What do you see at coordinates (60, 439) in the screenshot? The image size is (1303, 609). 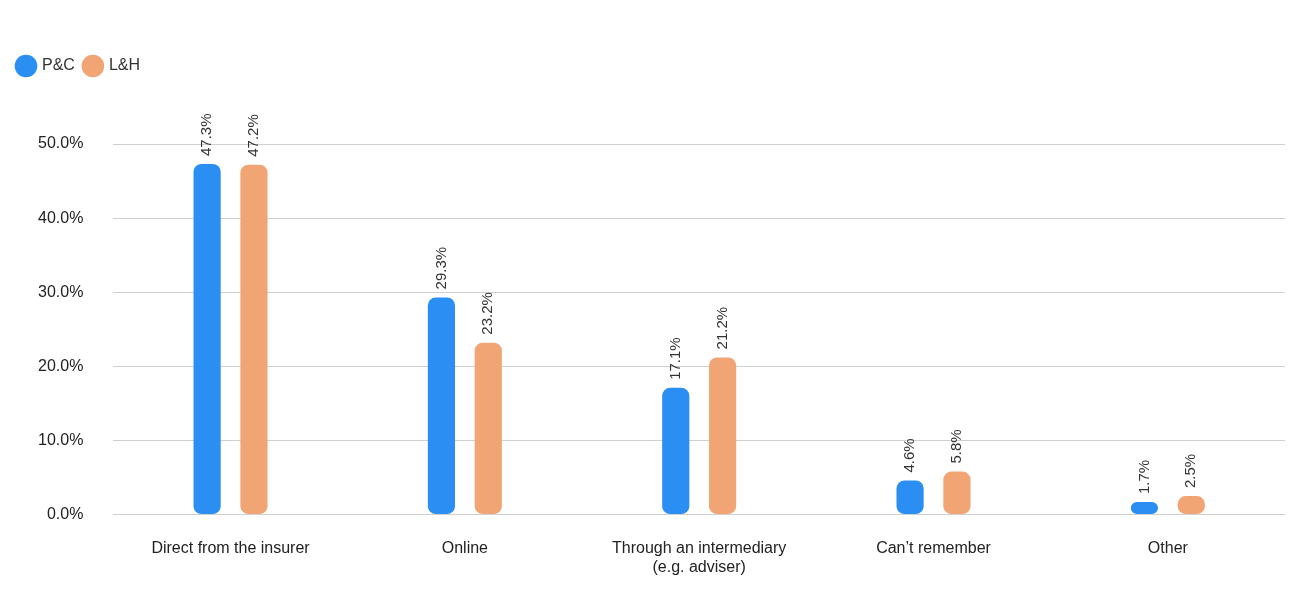 I see `y-tick-label: 10.0%` at bounding box center [60, 439].